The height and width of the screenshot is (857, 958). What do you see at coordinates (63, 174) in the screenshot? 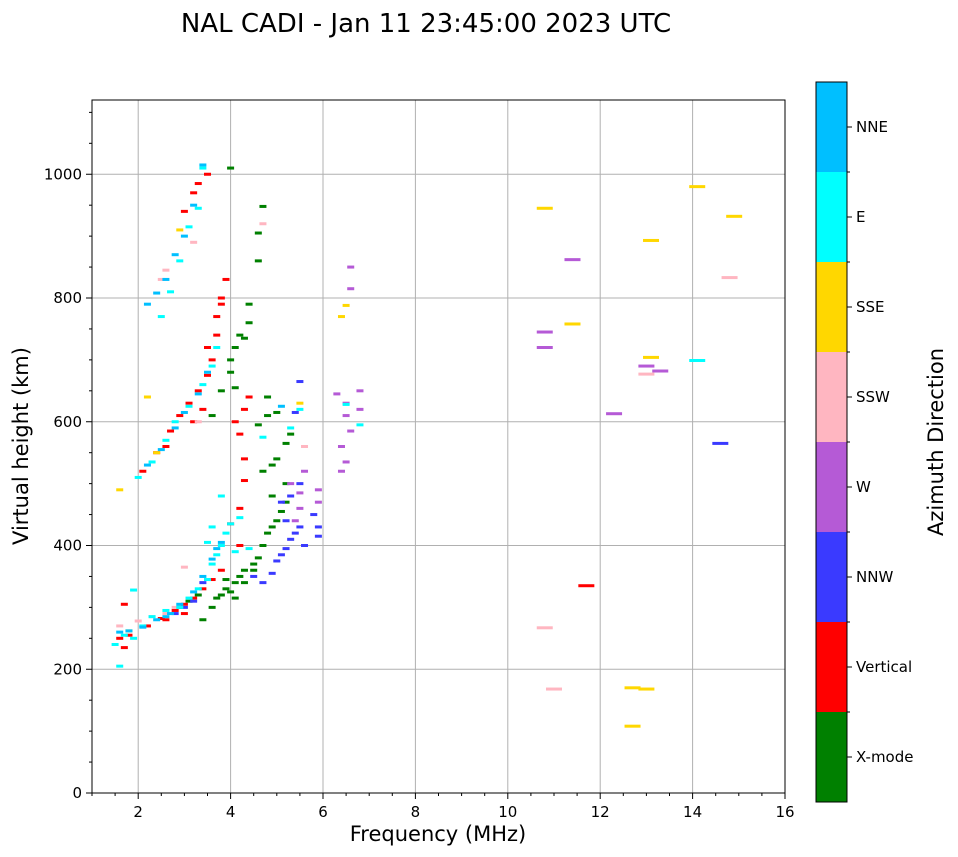
I see `y-tick-label: 1000` at bounding box center [63, 174].